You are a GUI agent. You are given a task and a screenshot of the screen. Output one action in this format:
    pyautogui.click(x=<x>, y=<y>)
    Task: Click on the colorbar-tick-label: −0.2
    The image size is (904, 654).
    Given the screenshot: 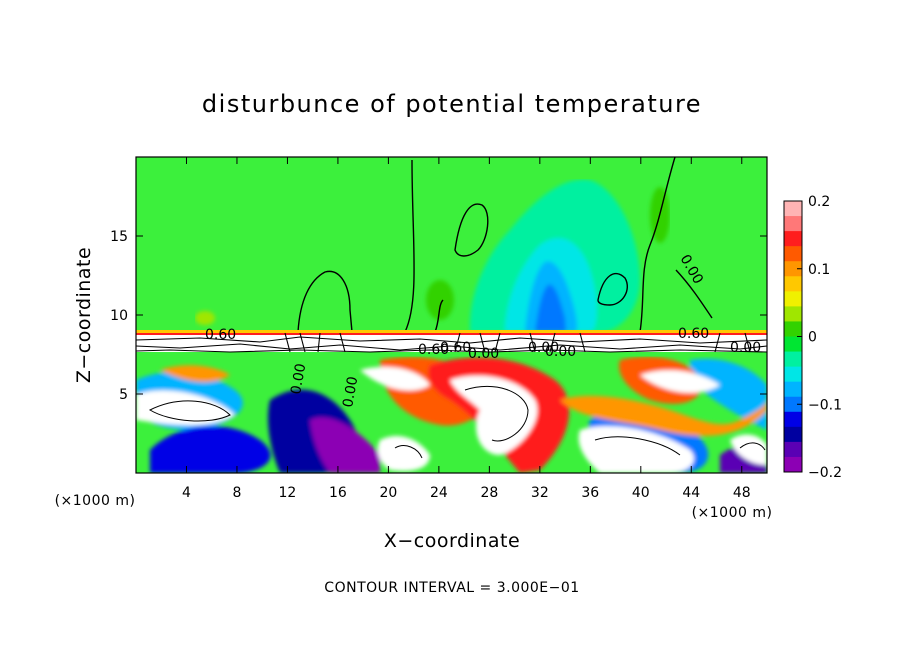 What is the action you would take?
    pyautogui.click(x=825, y=473)
    